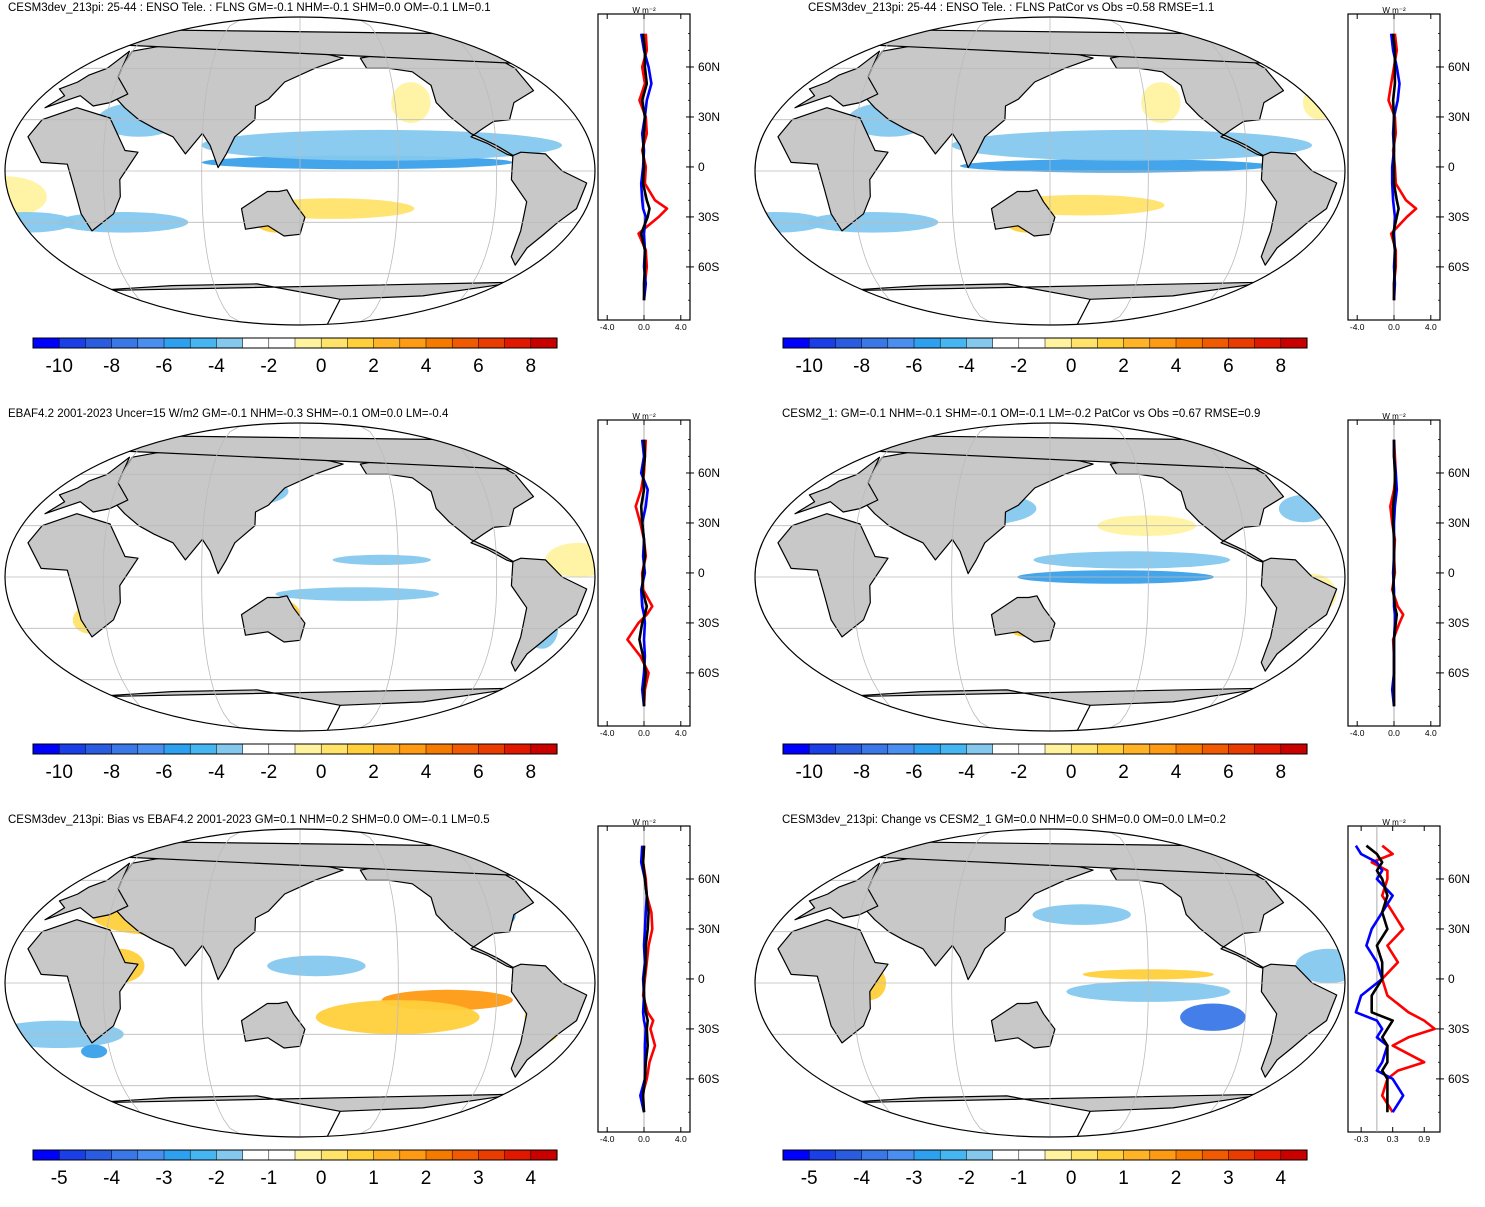 The image size is (1485, 1207). I want to click on zonal-mean-plot: W m⁻² 60N 30N 0 30S 60S -4.0 0.0 4.0, so click(658, 980).